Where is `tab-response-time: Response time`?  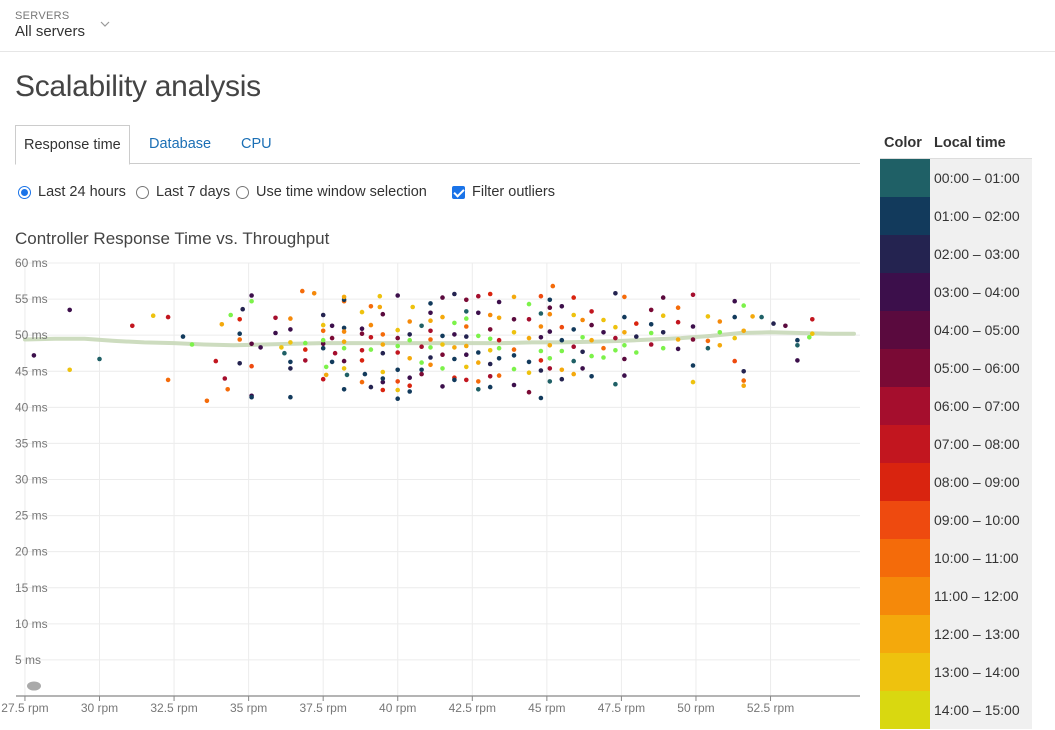
tab-response-time: Response time is located at coordinates (72, 145).